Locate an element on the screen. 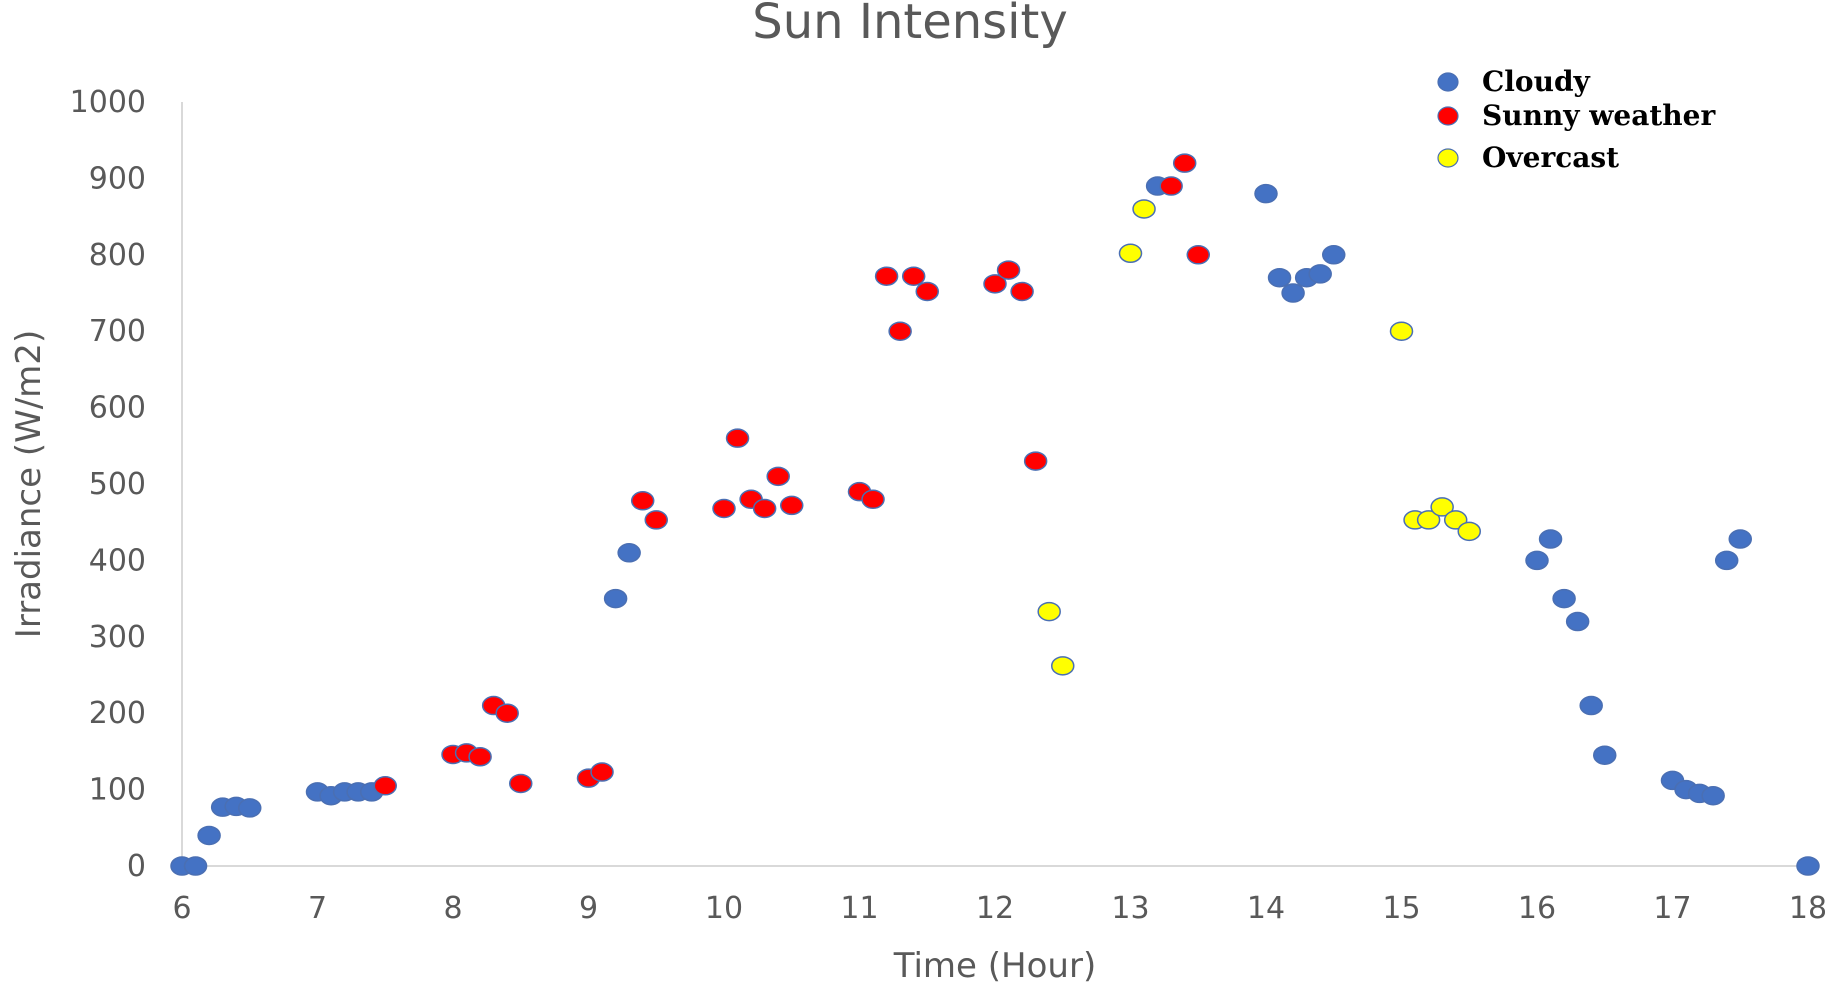  x-tick-label: 7 is located at coordinates (317, 908).